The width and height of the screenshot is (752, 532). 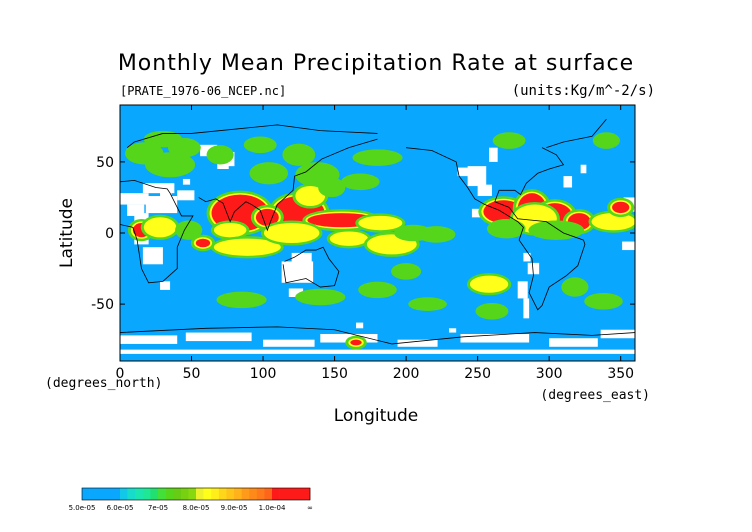 I want to click on x-tick-label: 250, so click(x=477, y=374).